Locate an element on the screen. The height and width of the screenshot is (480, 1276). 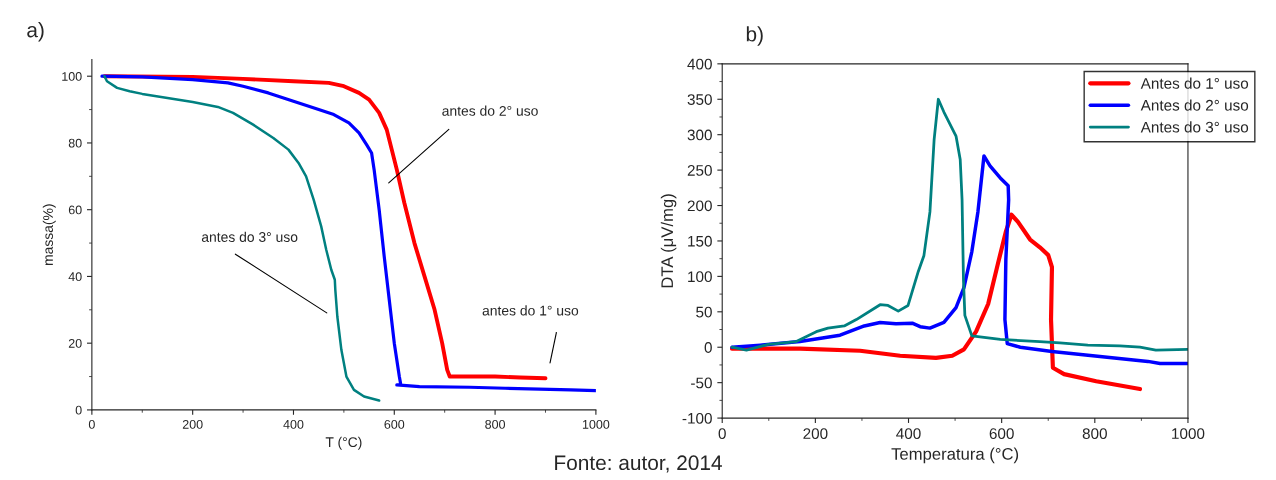
x-axis-title: T (°C) is located at coordinates (343, 443).